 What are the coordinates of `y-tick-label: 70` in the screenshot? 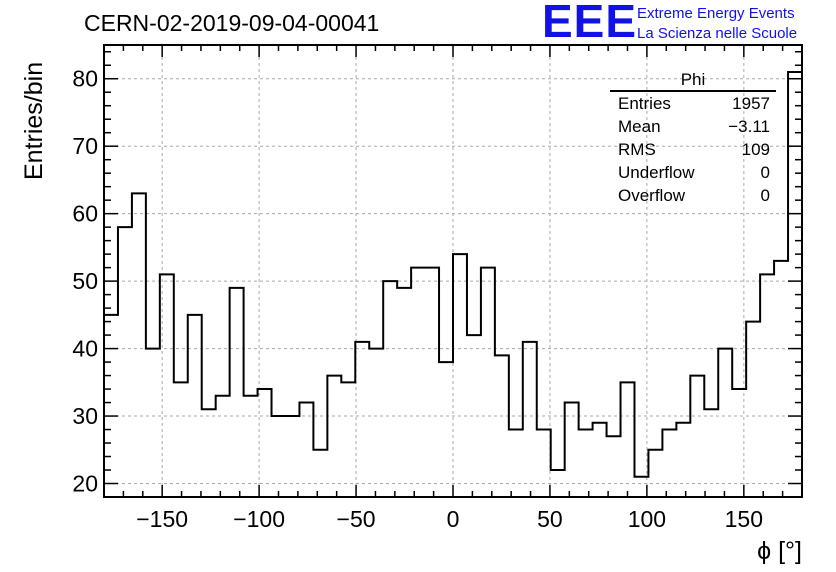 It's located at (85, 146).